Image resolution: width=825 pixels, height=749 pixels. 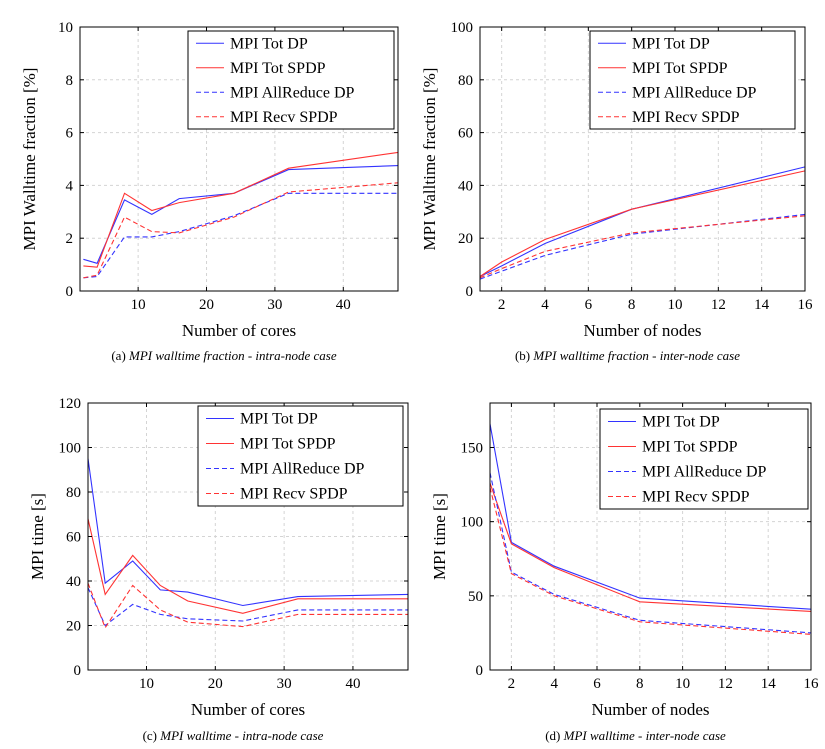 What do you see at coordinates (524, 355) in the screenshot?
I see `caption-label: (b)` at bounding box center [524, 355].